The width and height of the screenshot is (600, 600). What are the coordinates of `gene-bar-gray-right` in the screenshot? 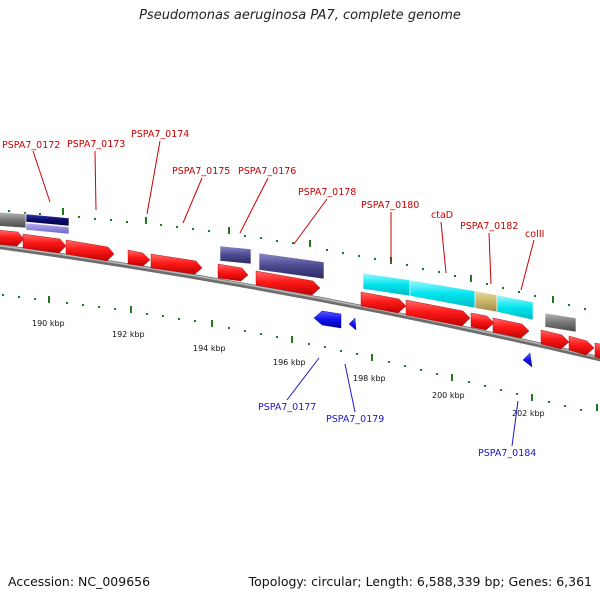 It's located at (560, 322).